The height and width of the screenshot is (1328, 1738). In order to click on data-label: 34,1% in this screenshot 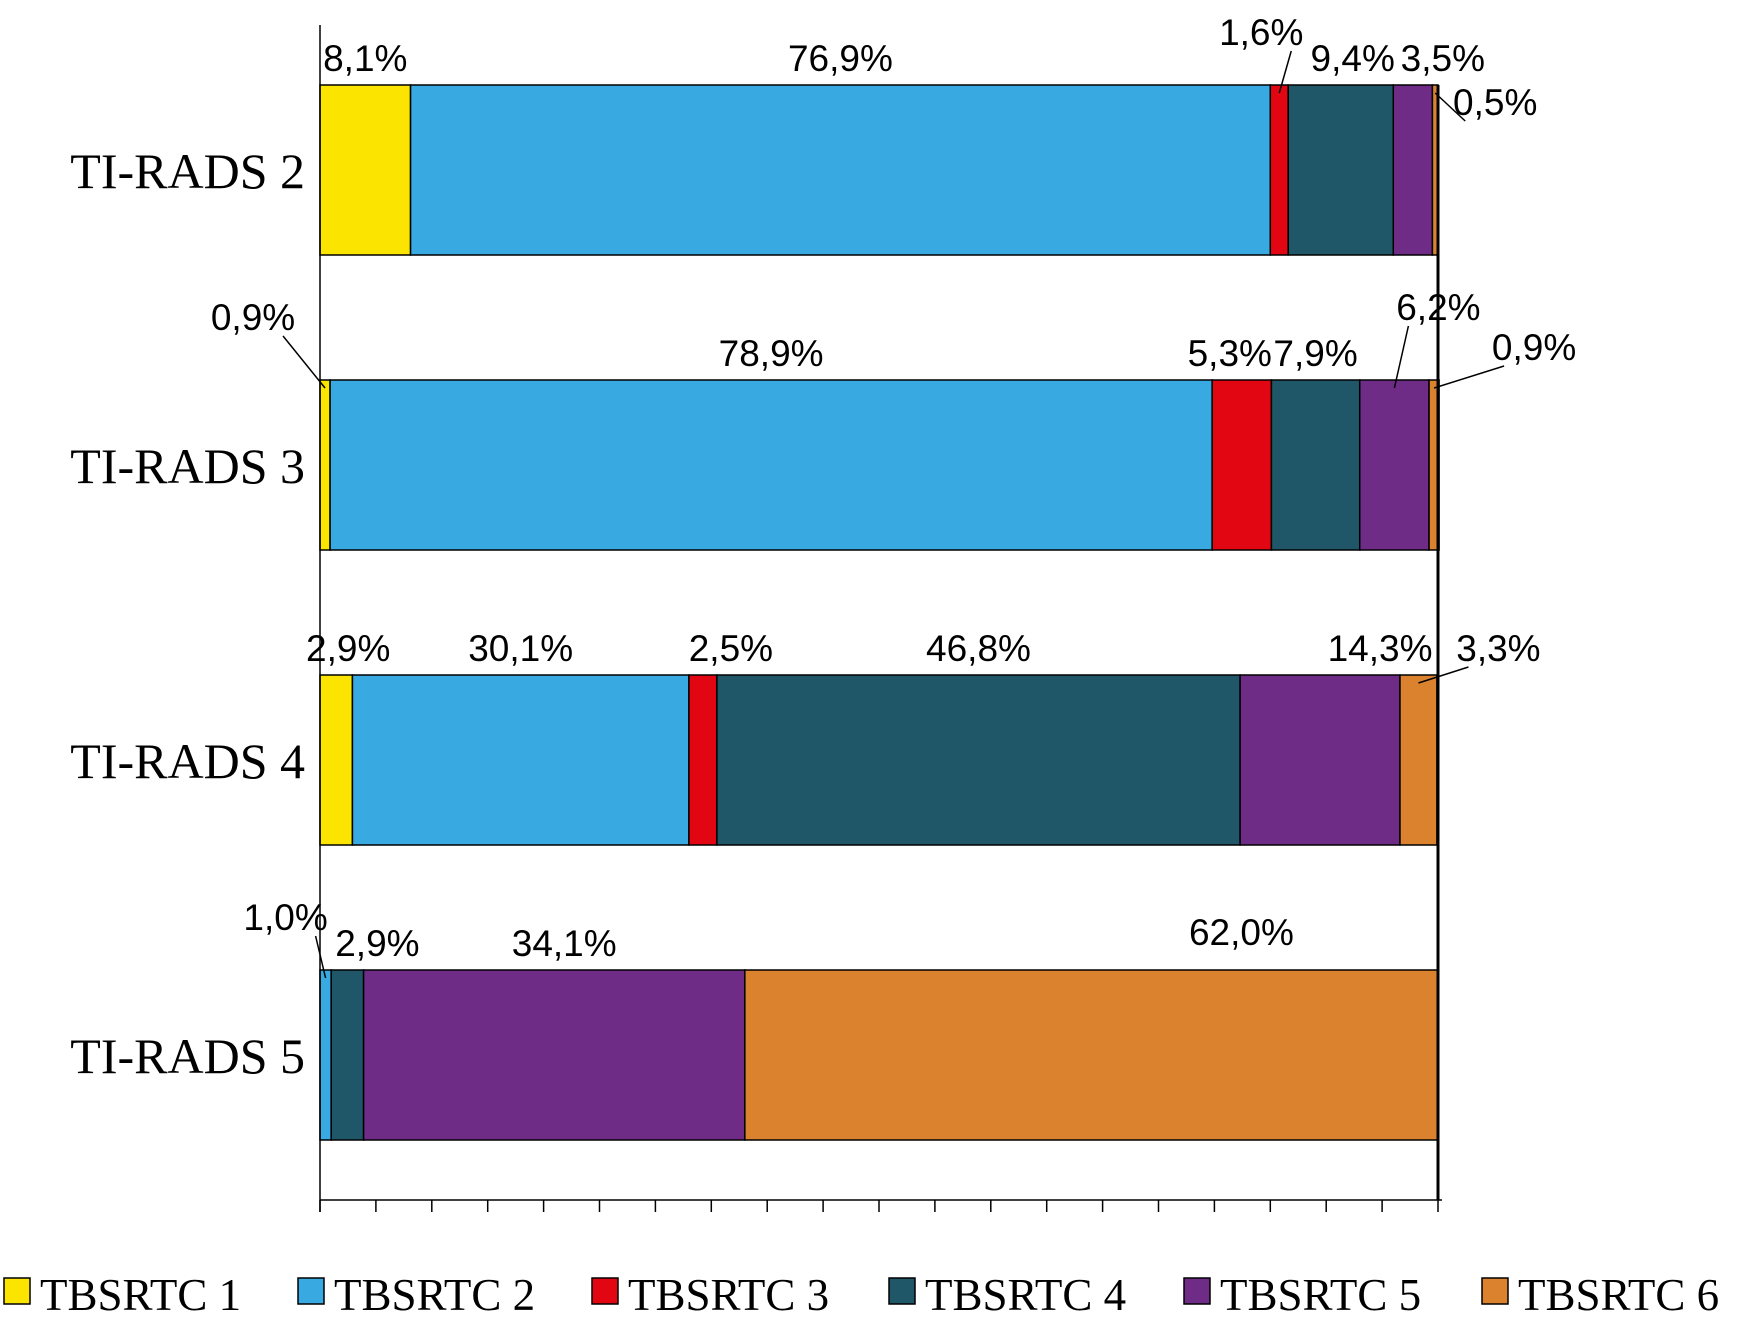, I will do `click(564, 943)`.